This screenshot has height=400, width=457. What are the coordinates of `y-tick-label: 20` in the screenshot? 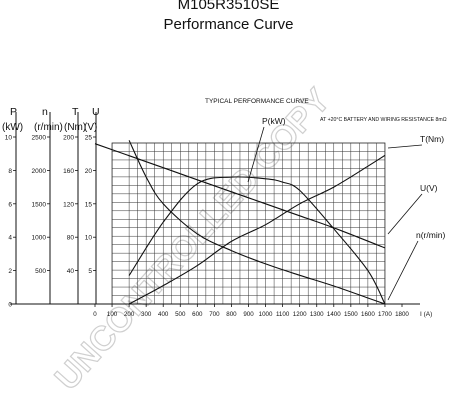 It's located at (89, 171).